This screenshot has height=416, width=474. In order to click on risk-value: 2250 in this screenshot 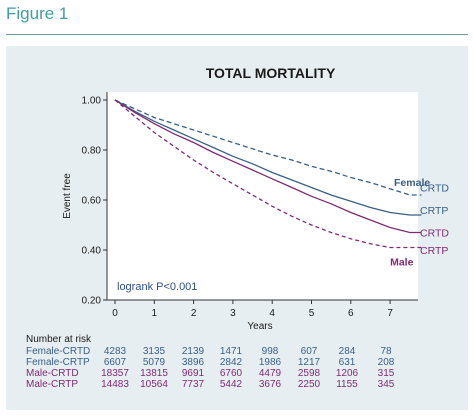, I will do `click(309, 384)`.